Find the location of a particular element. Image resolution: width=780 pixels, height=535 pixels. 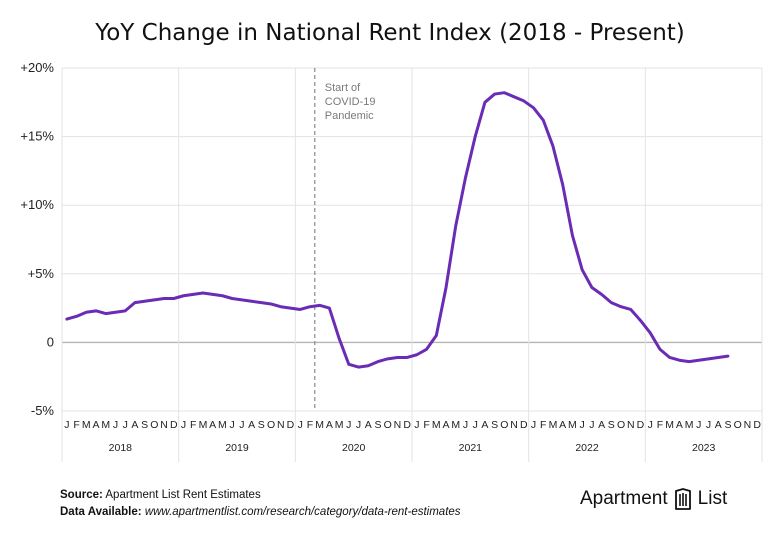

y-tick-label: +15% is located at coordinates (37, 136).